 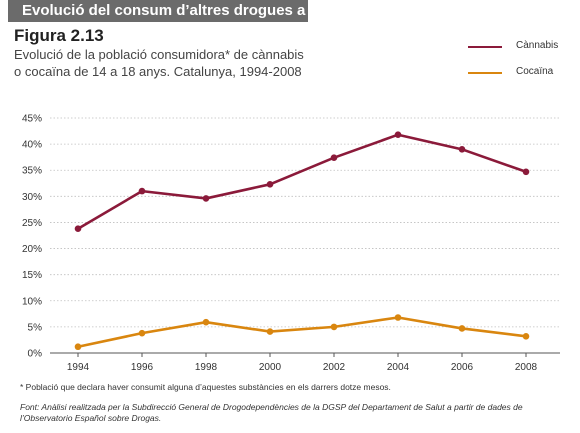 I want to click on legend-swatch-cannabis, so click(x=485, y=47).